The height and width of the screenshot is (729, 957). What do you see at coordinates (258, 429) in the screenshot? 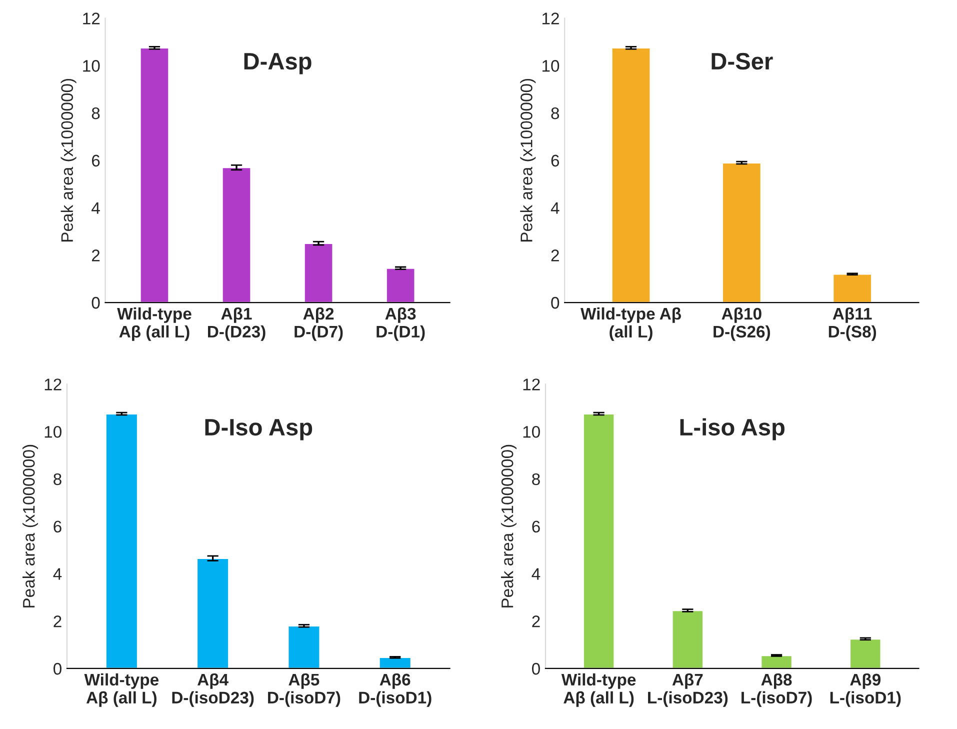
I see `text: D-Iso Asp` at bounding box center [258, 429].